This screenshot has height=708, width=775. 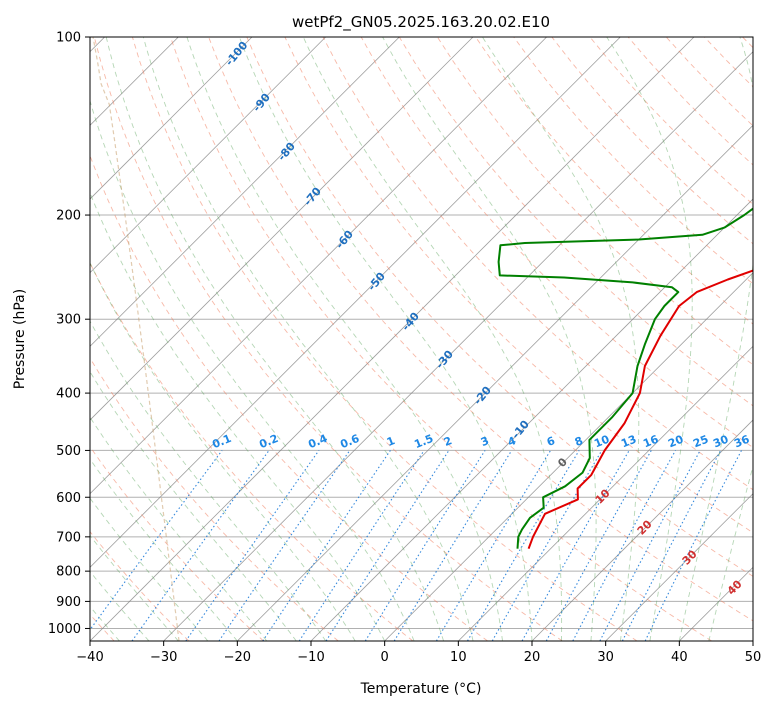 I want to click on x-tick-label: −20, so click(x=237, y=657).